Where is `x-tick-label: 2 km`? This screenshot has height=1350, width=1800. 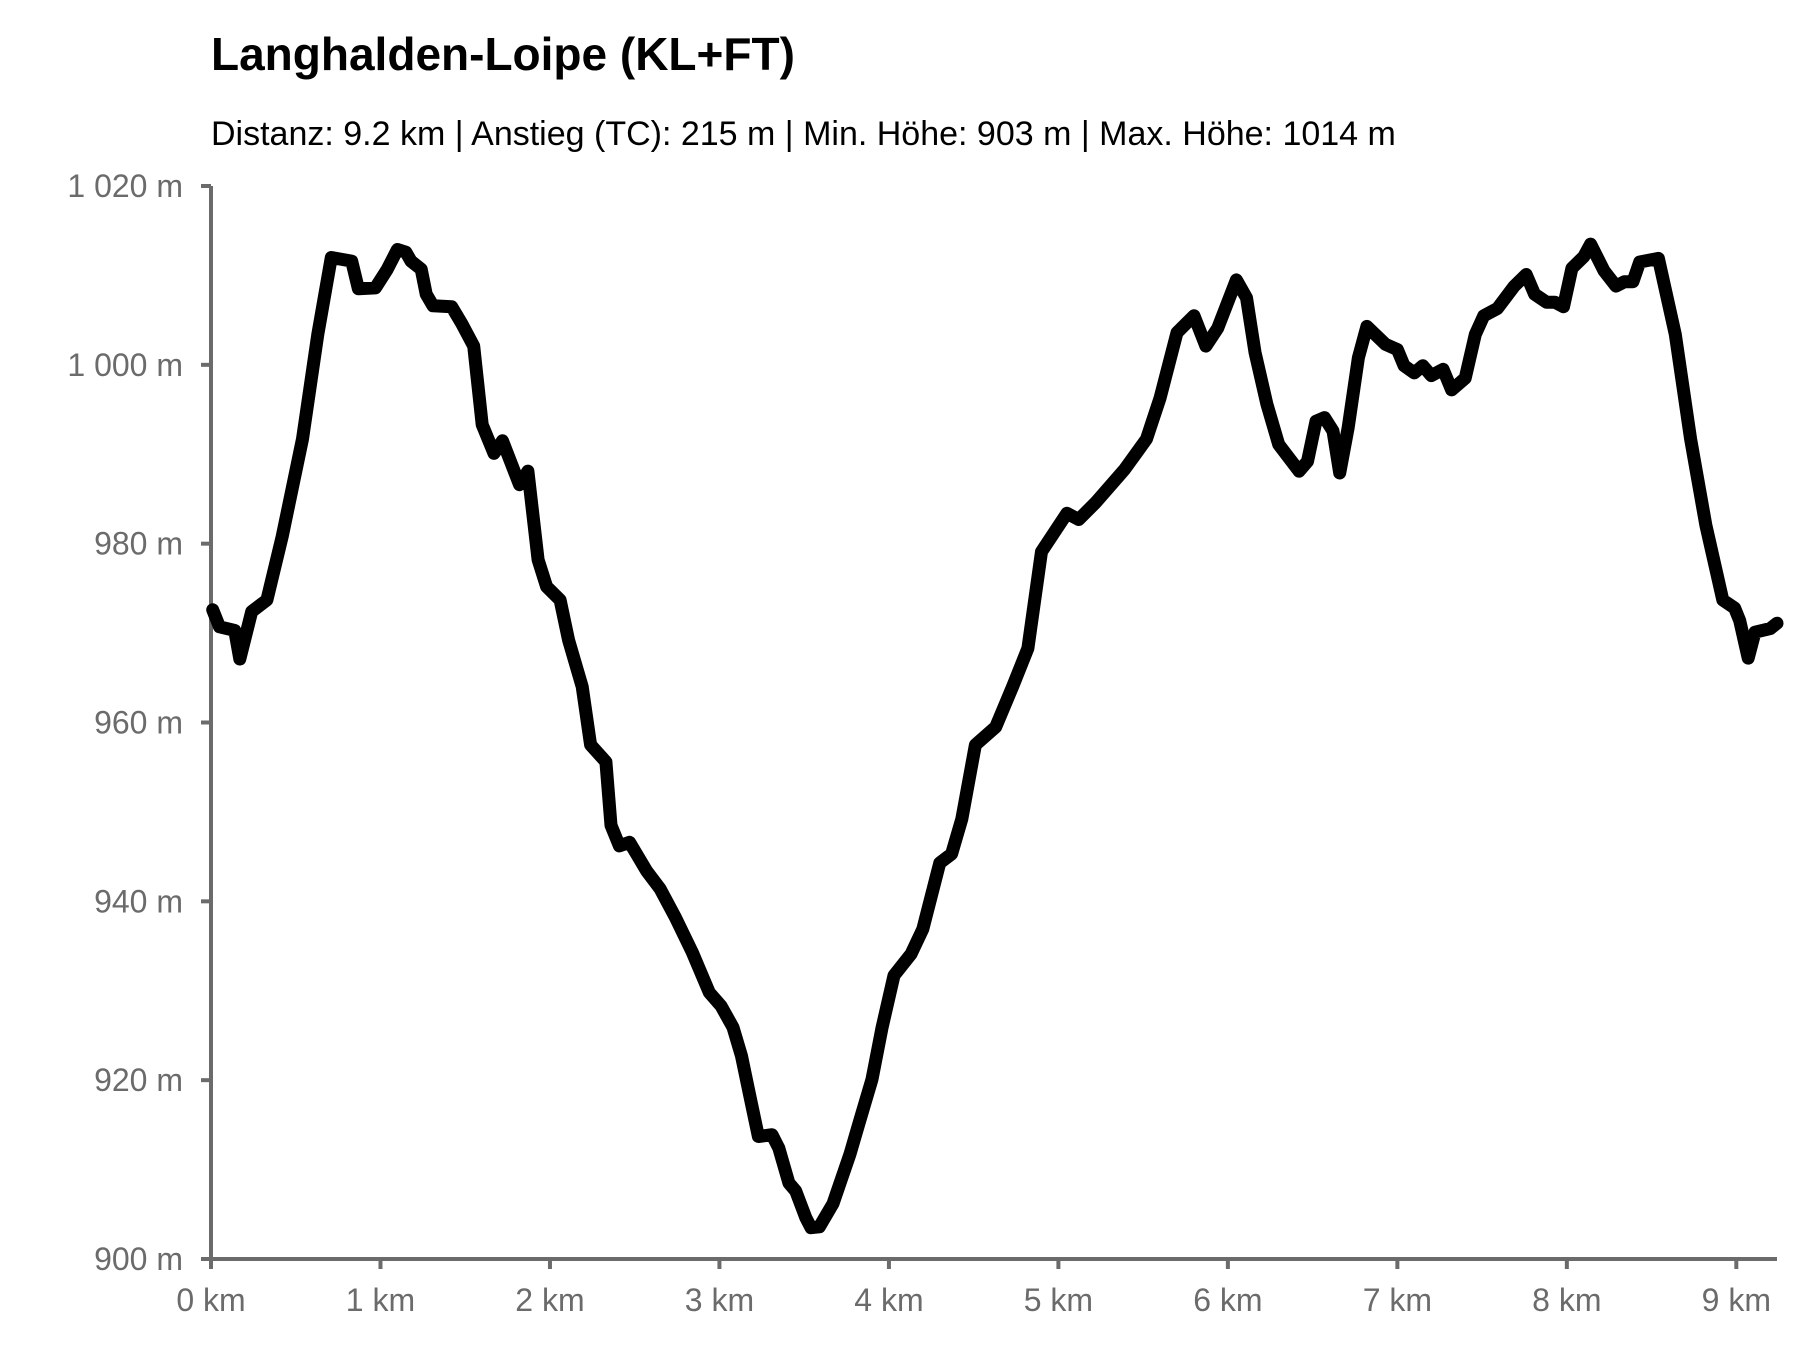
x-tick-label: 2 km is located at coordinates (549, 1300).